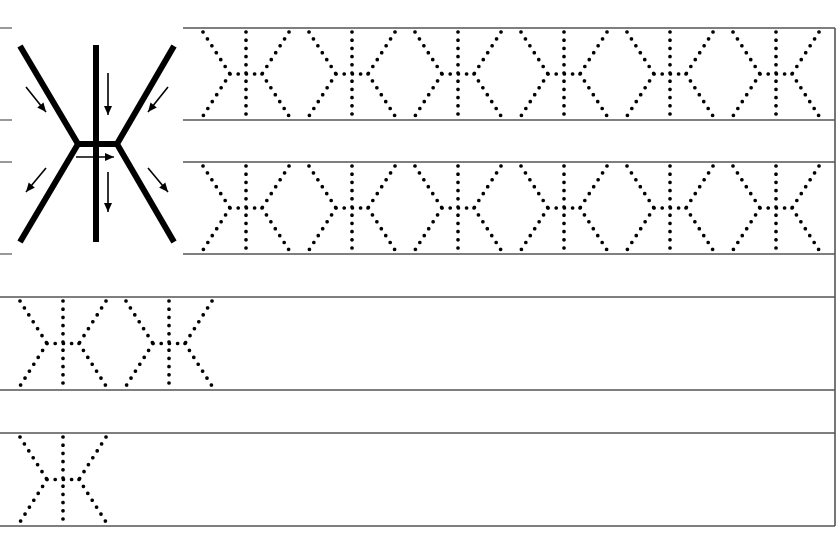  Describe the element at coordinates (145, 193) in the screenshot. I see `model-lower-right-arm` at that location.